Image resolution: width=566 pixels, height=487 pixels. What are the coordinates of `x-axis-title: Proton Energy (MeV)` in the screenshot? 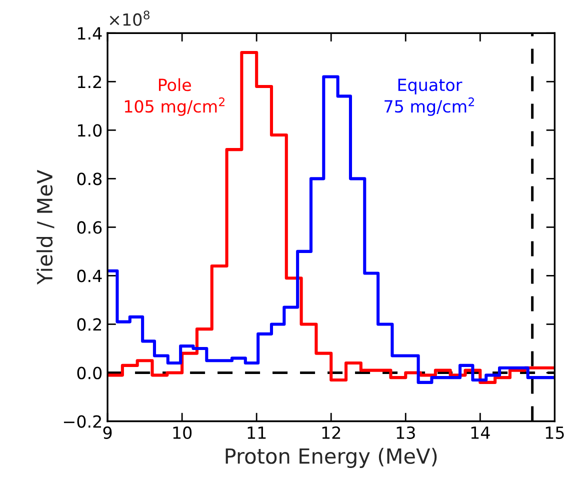 It's located at (331, 458).